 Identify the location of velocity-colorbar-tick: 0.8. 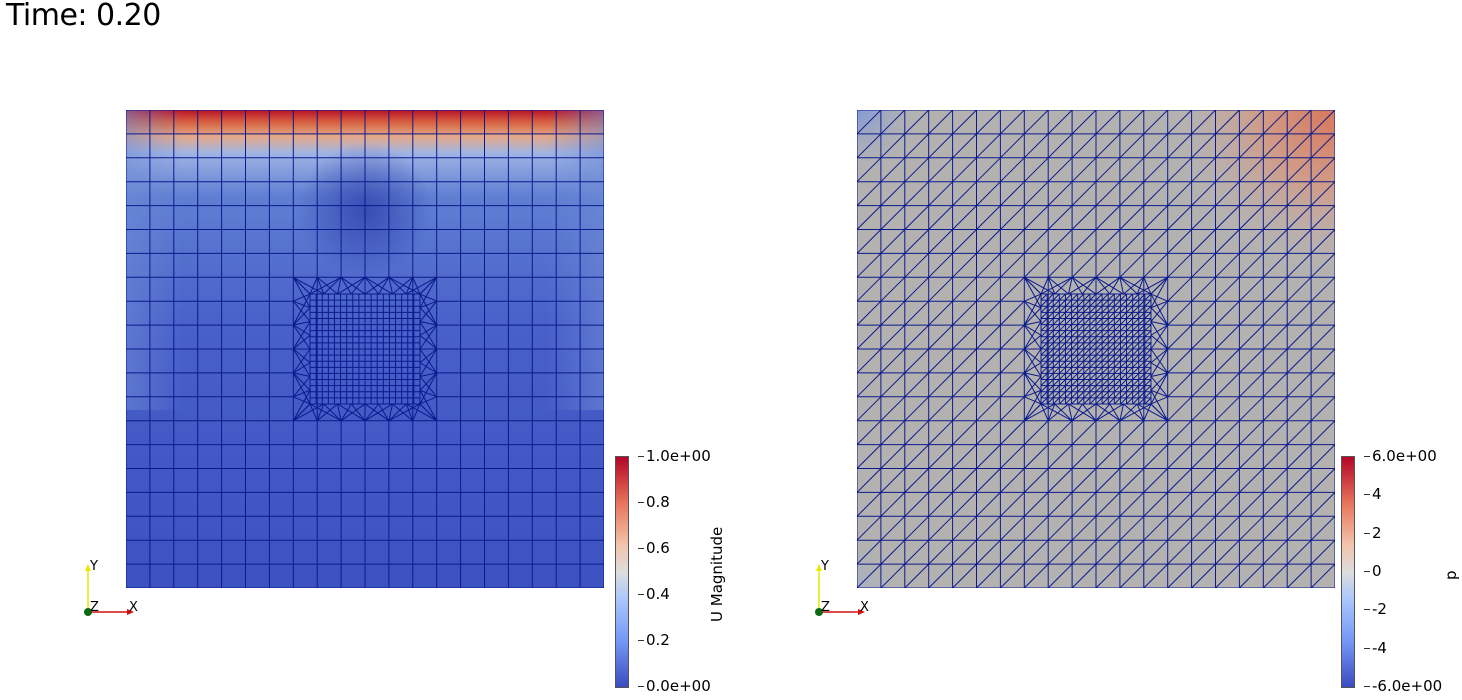
(654, 502).